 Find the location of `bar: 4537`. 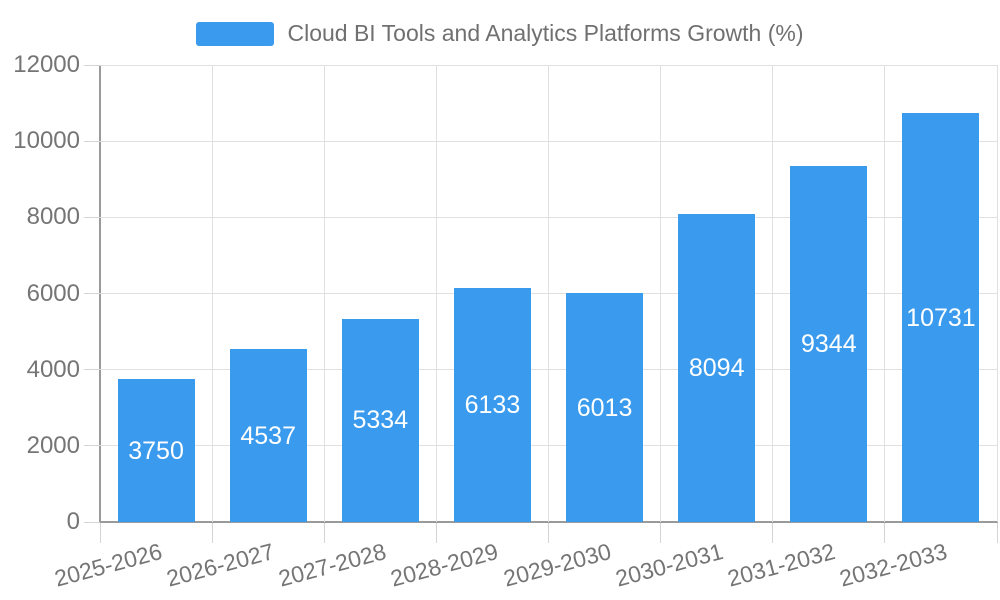

bar: 4537 is located at coordinates (268, 435).